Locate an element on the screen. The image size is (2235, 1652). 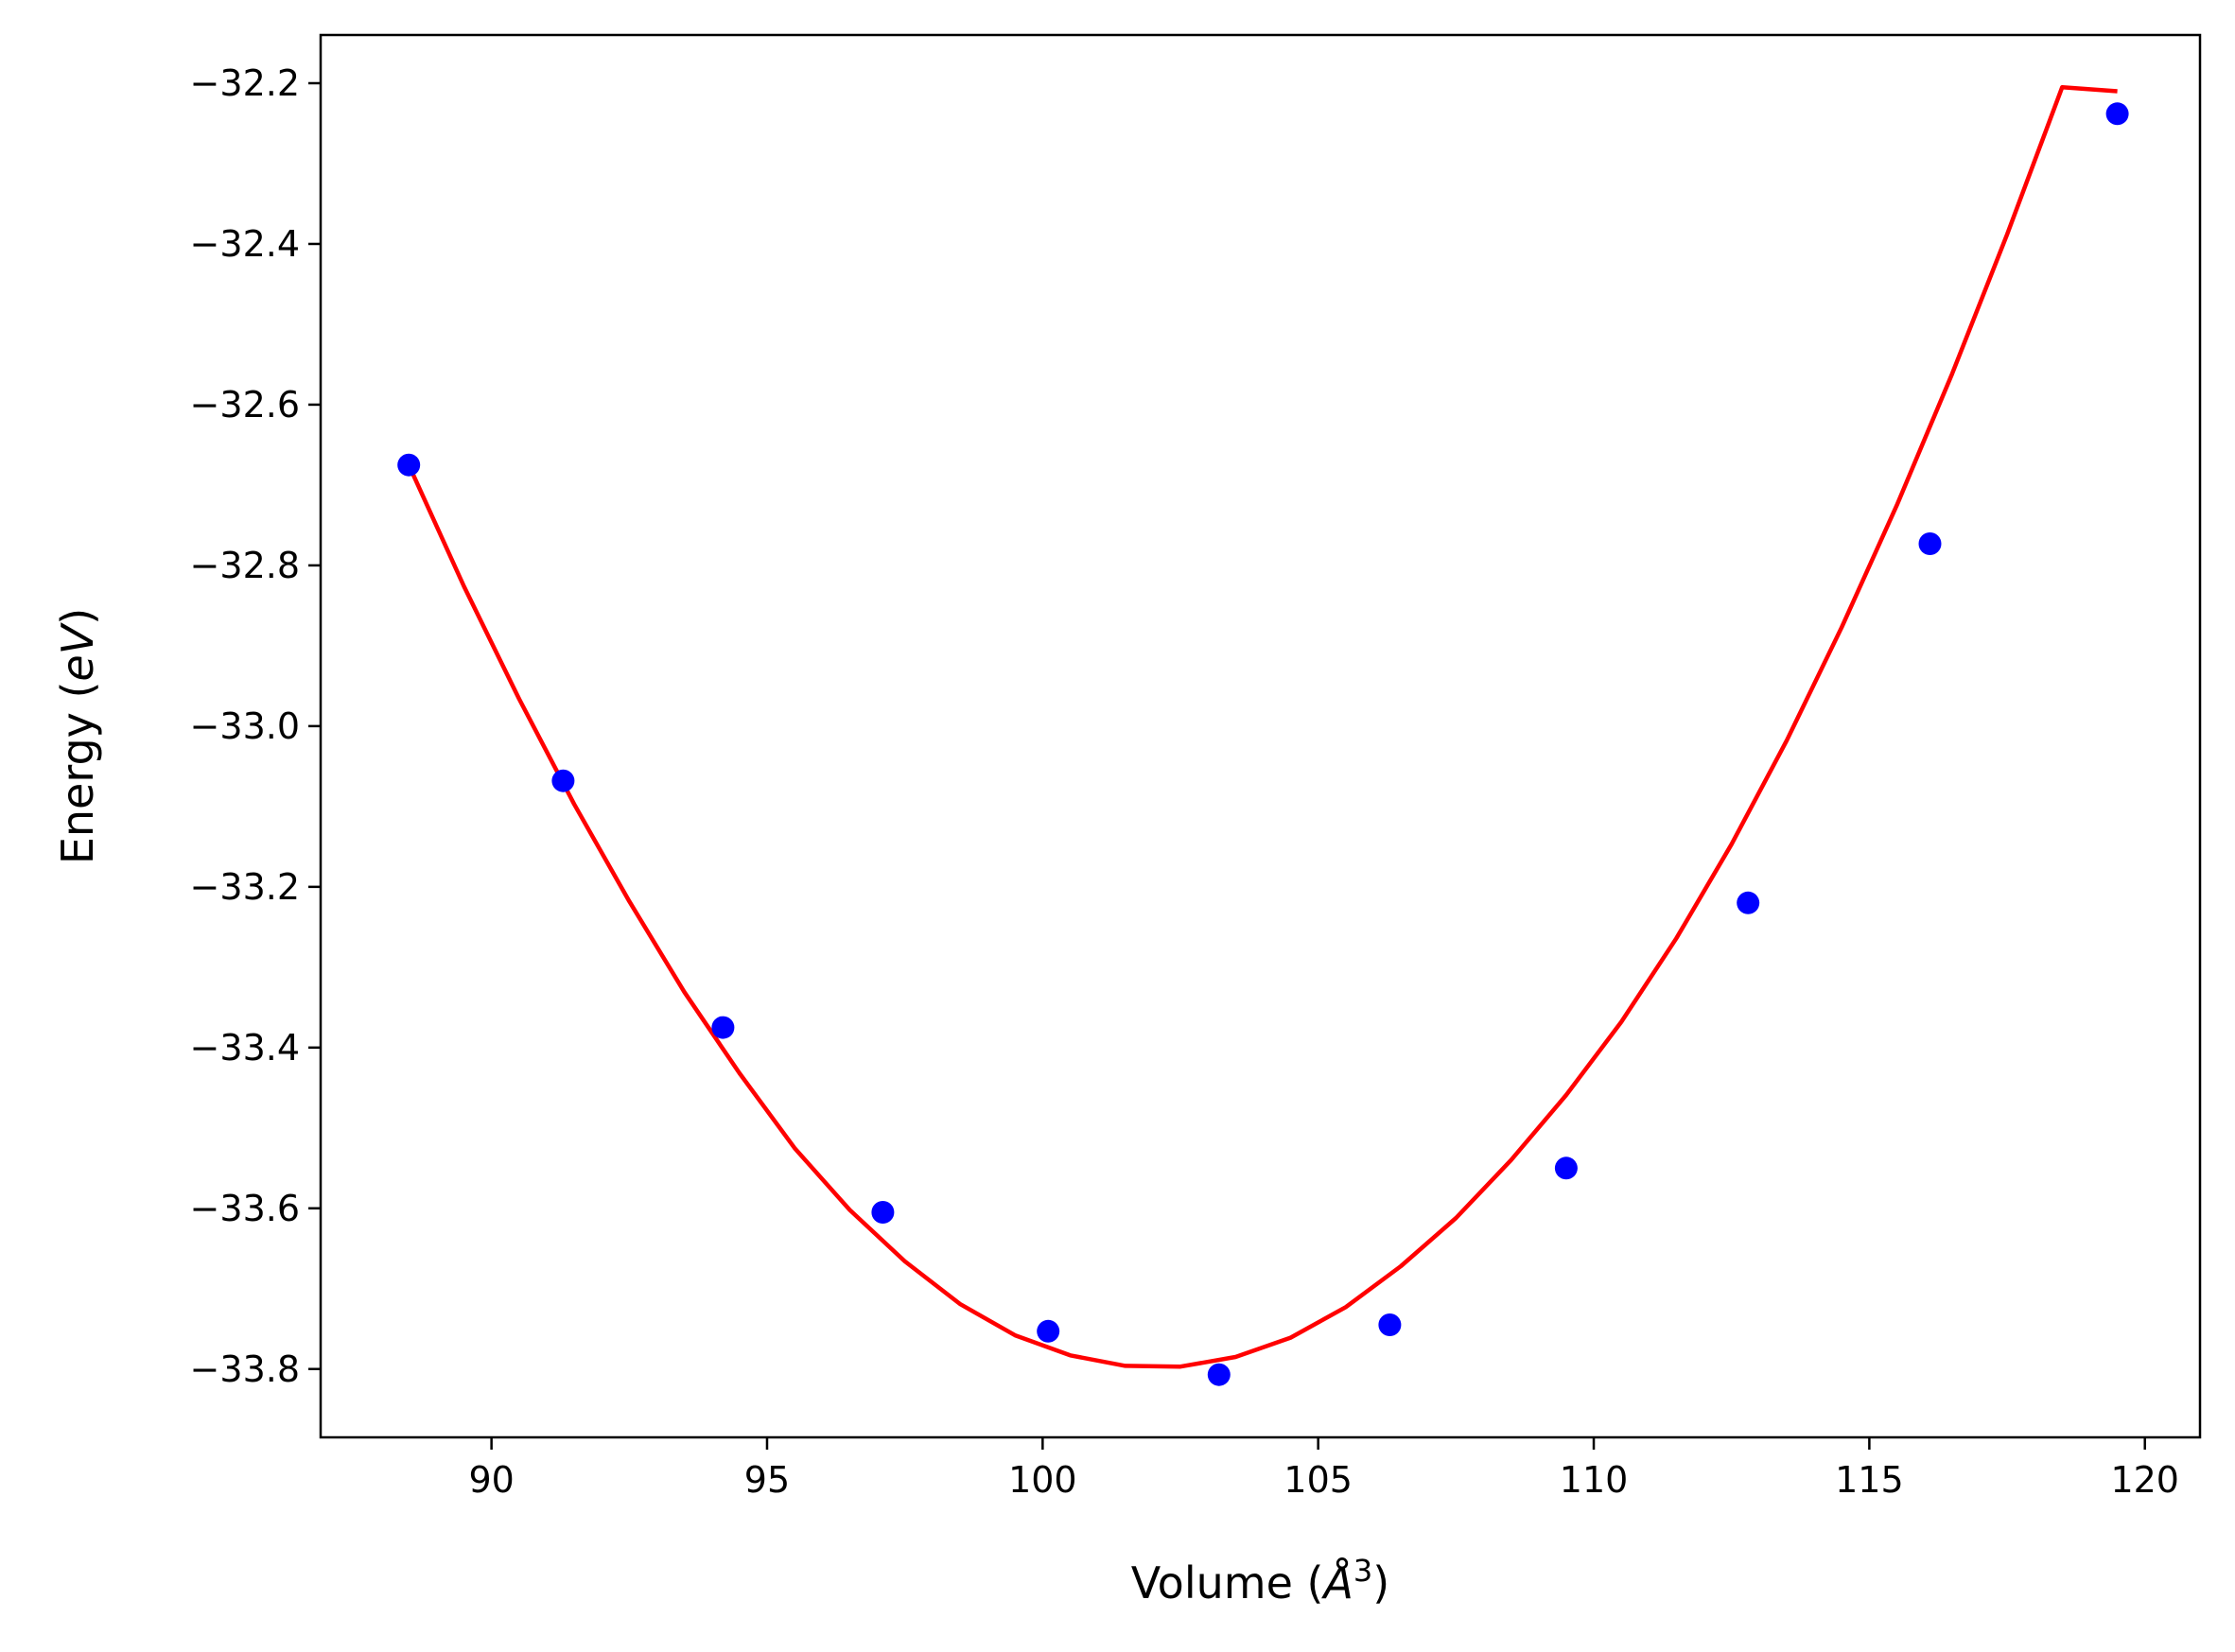
y-tick-label: −33.4 is located at coordinates (245, 1048).